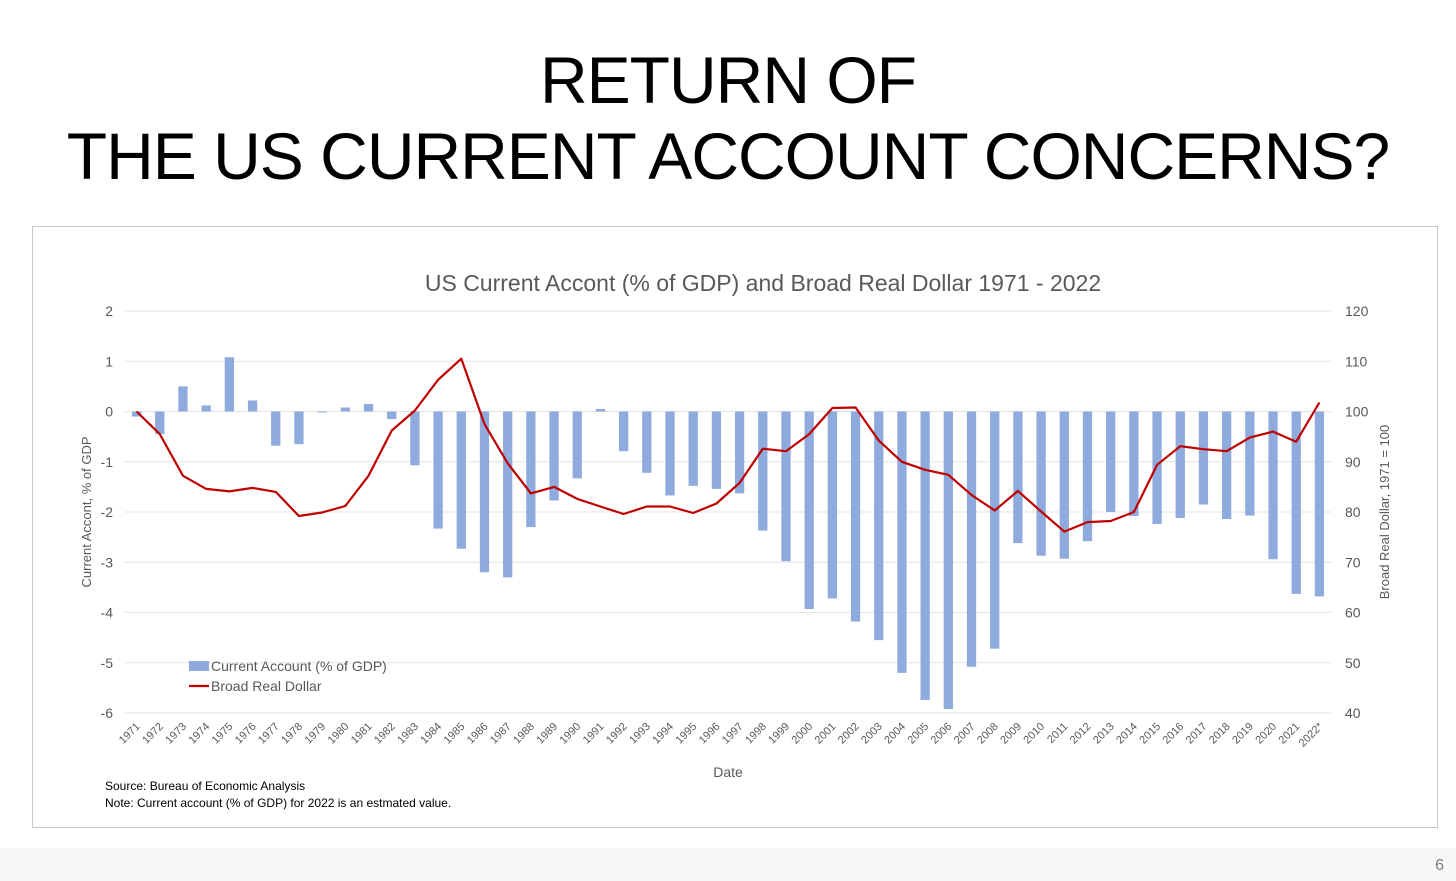  What do you see at coordinates (1220, 734) in the screenshot?
I see `x-tick-label: 2018` at bounding box center [1220, 734].